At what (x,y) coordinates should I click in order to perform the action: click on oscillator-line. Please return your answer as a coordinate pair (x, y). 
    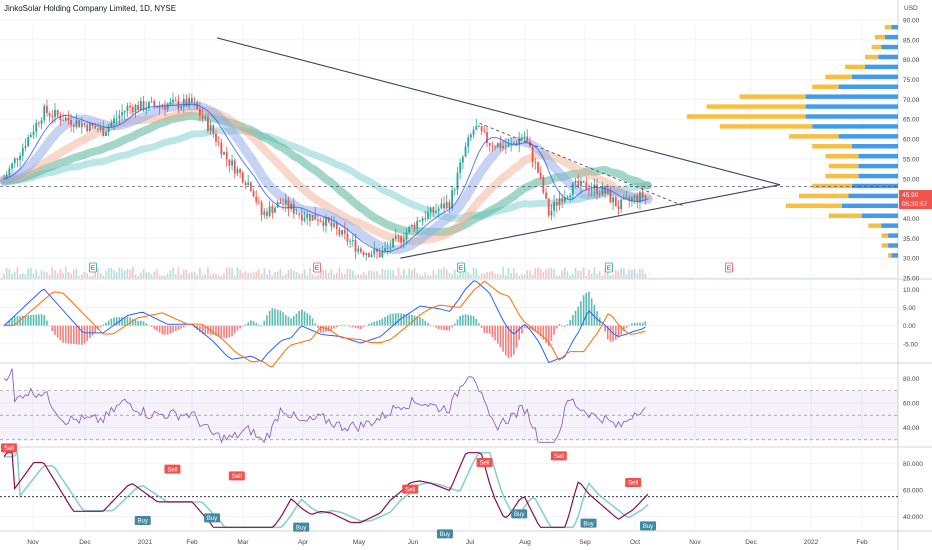
    Looking at the image, I should click on (326, 490).